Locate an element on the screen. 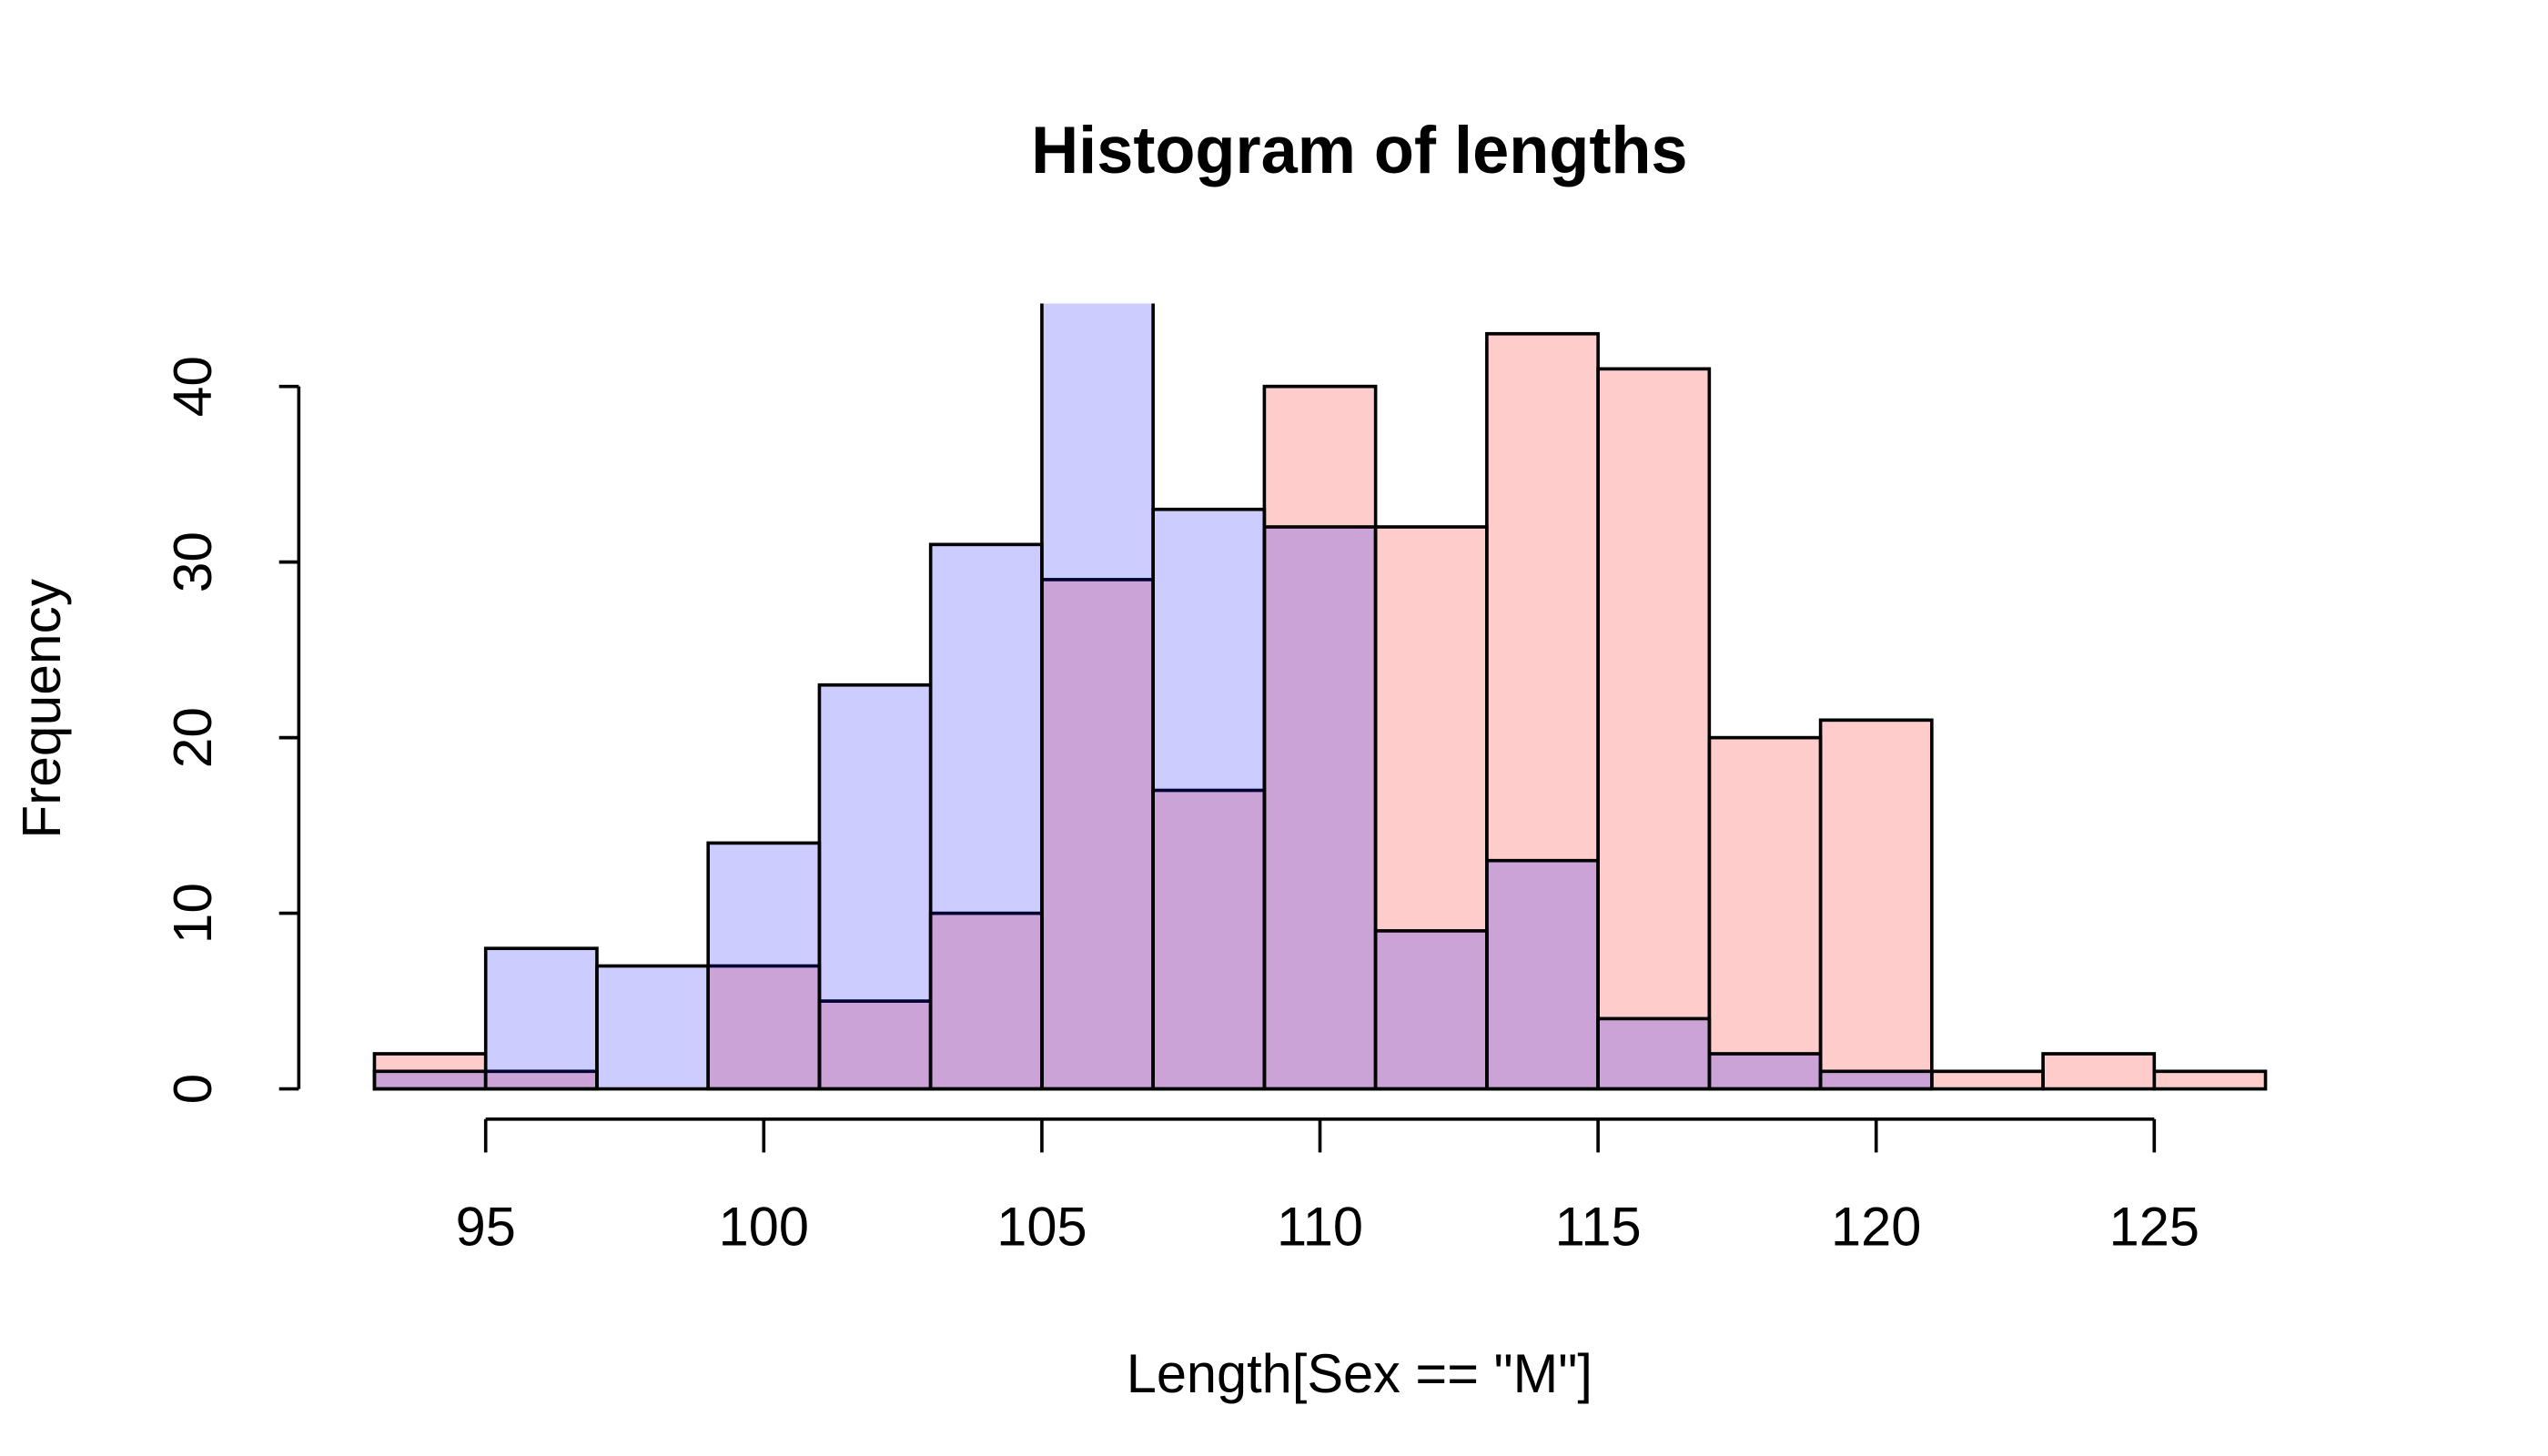  x-tick-label: 115 is located at coordinates (1599, 1227).